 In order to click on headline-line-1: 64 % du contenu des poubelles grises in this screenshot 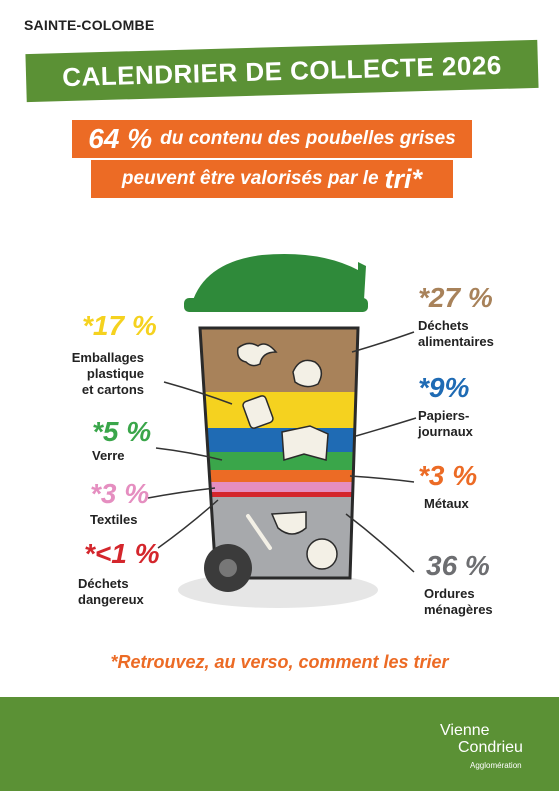, I will do `click(272, 139)`.